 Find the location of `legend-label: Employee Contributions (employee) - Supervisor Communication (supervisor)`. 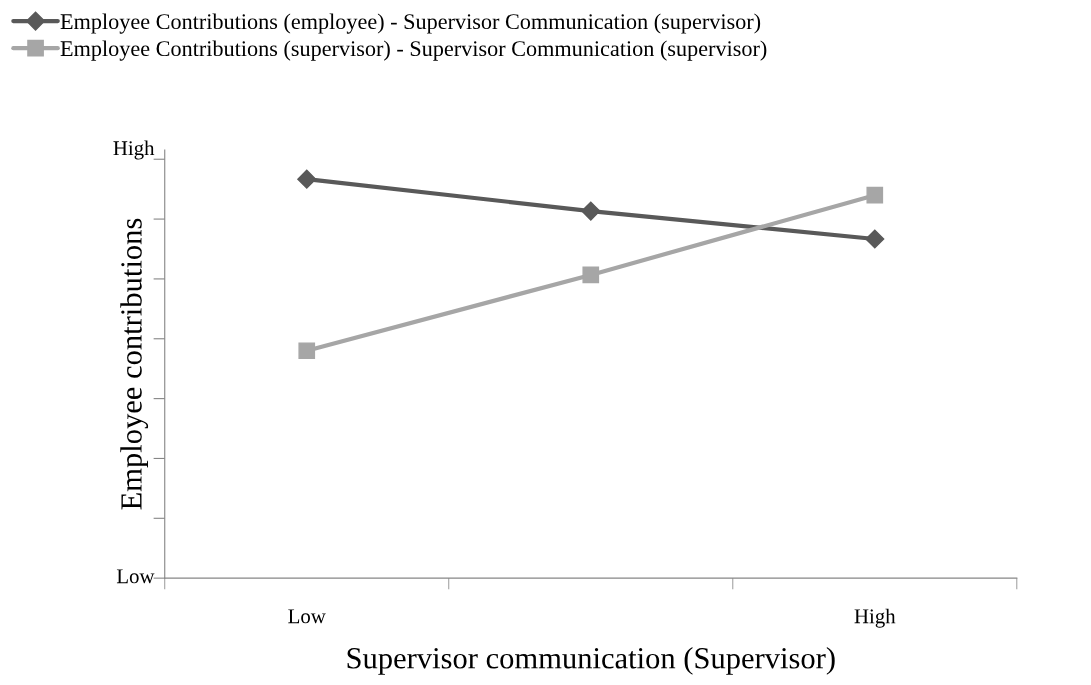

legend-label: Employee Contributions (employee) - Supervisor Communication (supervisor) is located at coordinates (410, 23).